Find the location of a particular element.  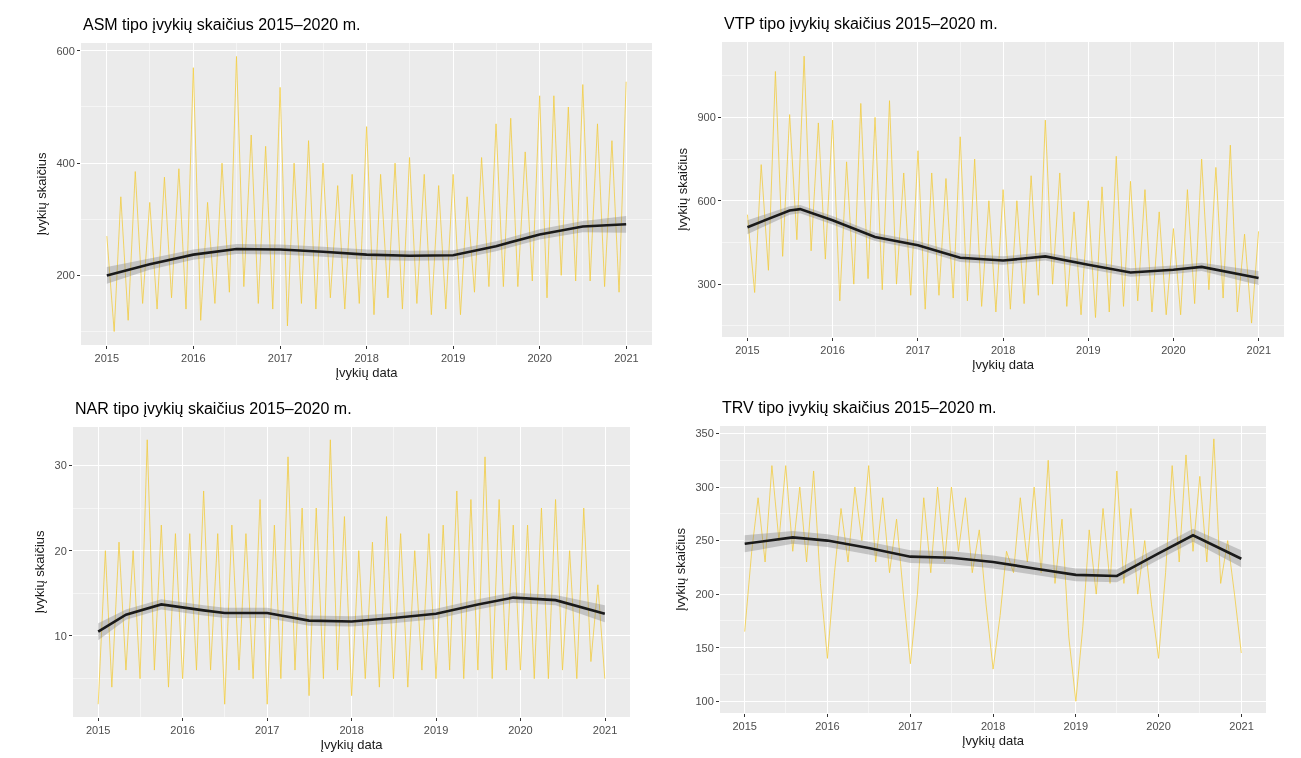

y-tick-label: 10 is located at coordinates (60, 635).